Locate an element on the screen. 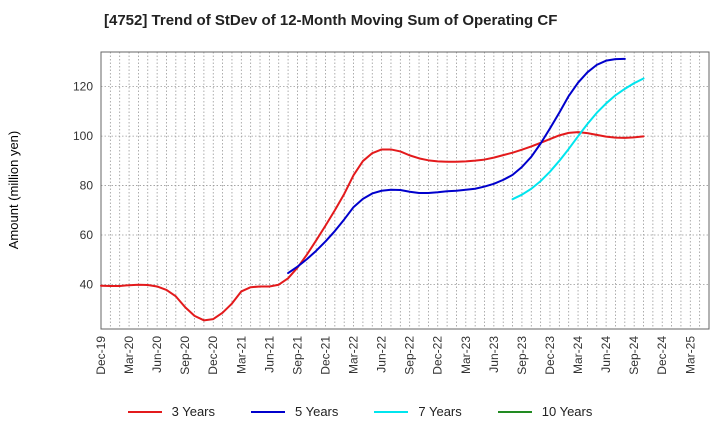 The image size is (720, 440). y-tick-label: 100 is located at coordinates (83, 136).